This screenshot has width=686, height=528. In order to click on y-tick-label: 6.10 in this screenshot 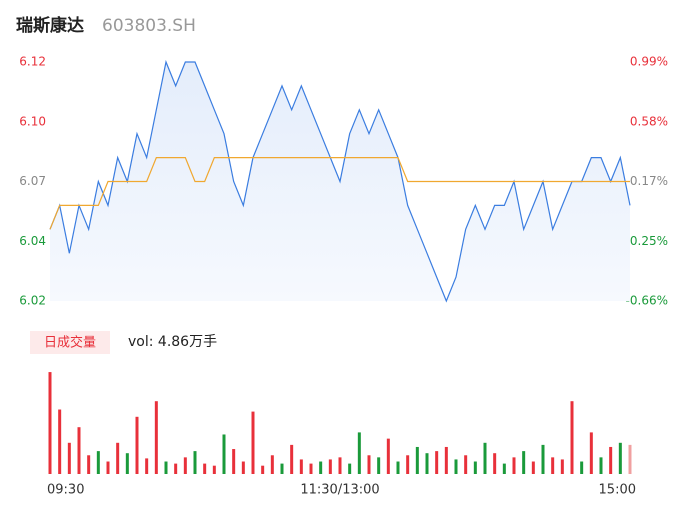, I will do `click(32, 121)`.